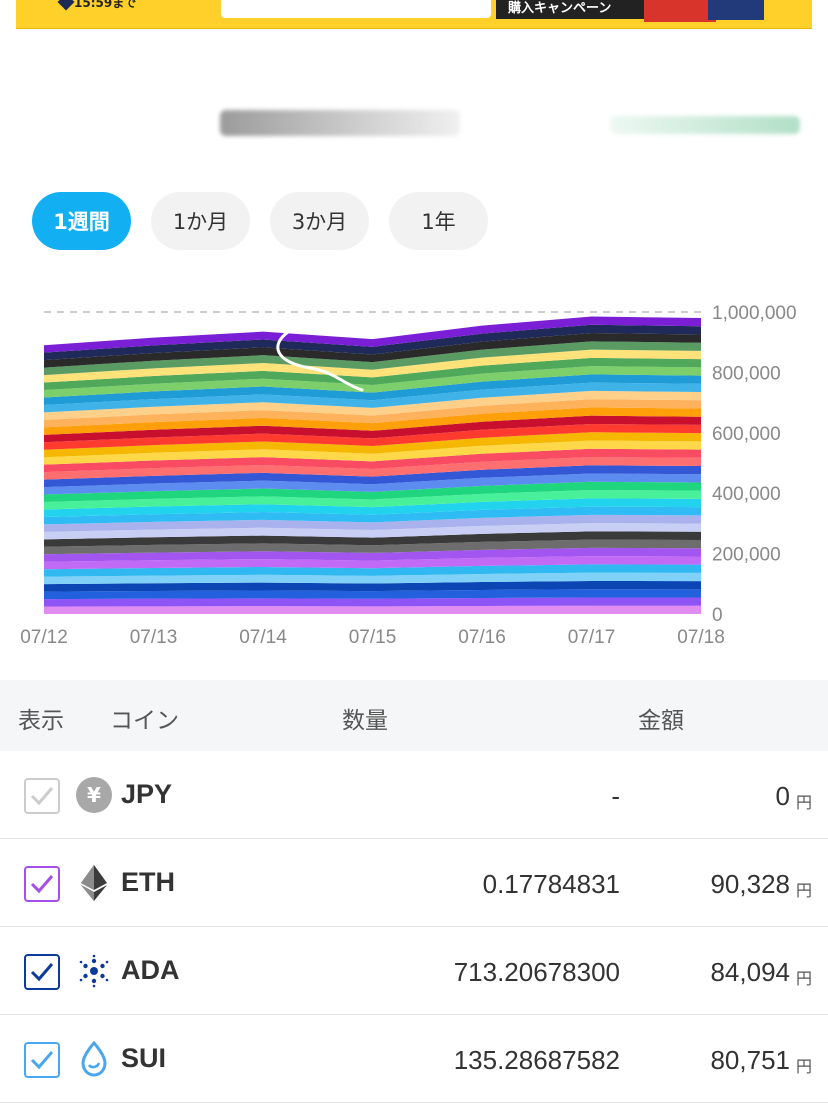 This screenshot has width=828, height=1107. Describe the element at coordinates (356, 9) in the screenshot. I see `banner-headline-art` at that location.